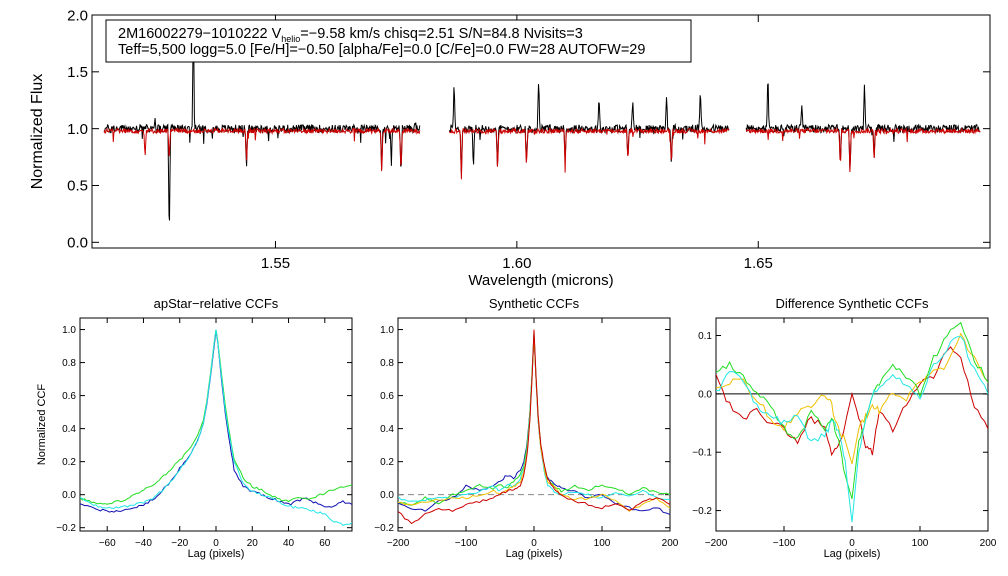 This screenshot has width=1008, height=576. I want to click on diff-cyan-line, so click(852, 429).